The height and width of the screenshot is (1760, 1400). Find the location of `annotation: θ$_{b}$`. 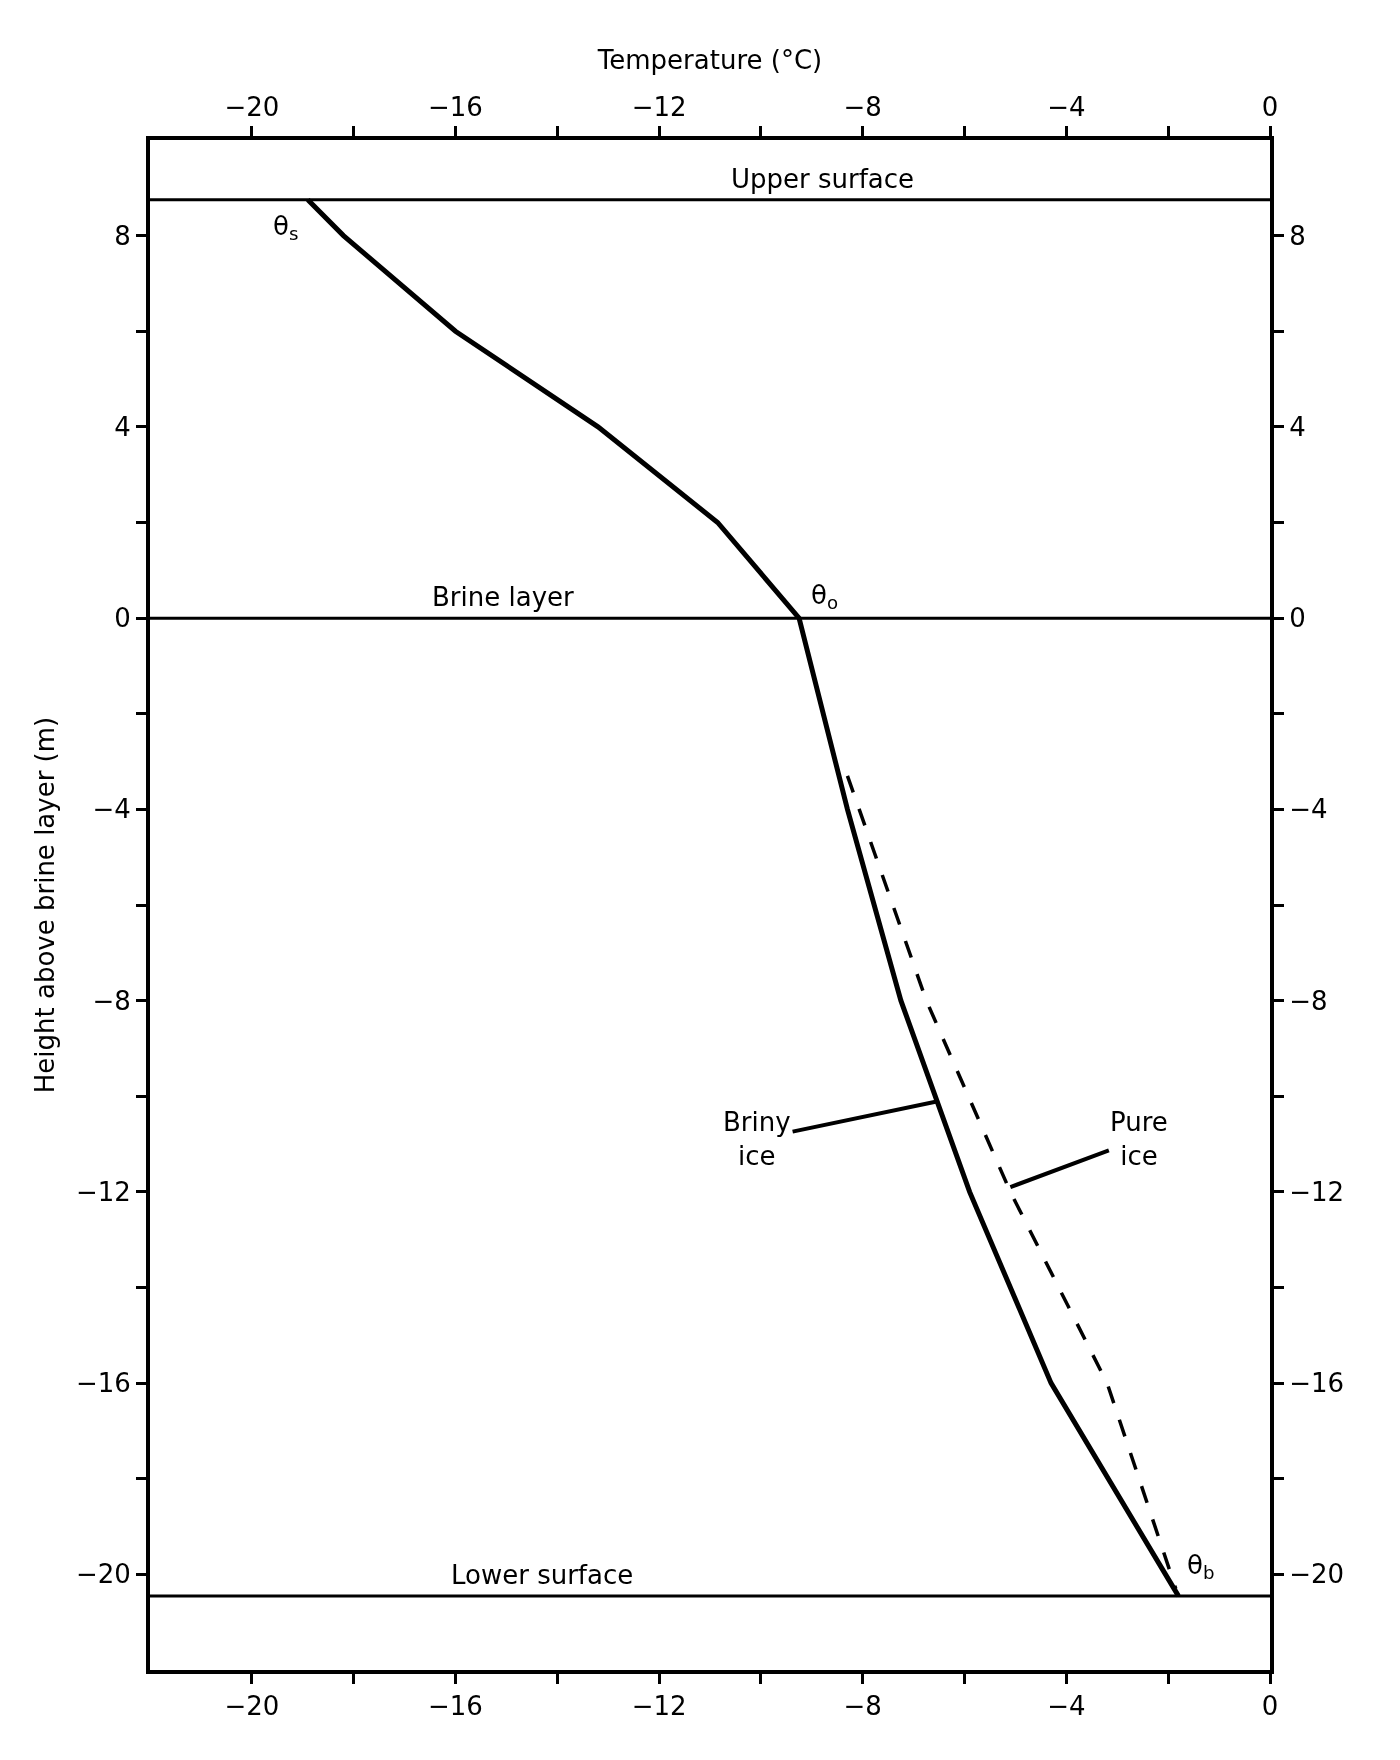

annotation: θ$_{b}$ is located at coordinates (1201, 1567).